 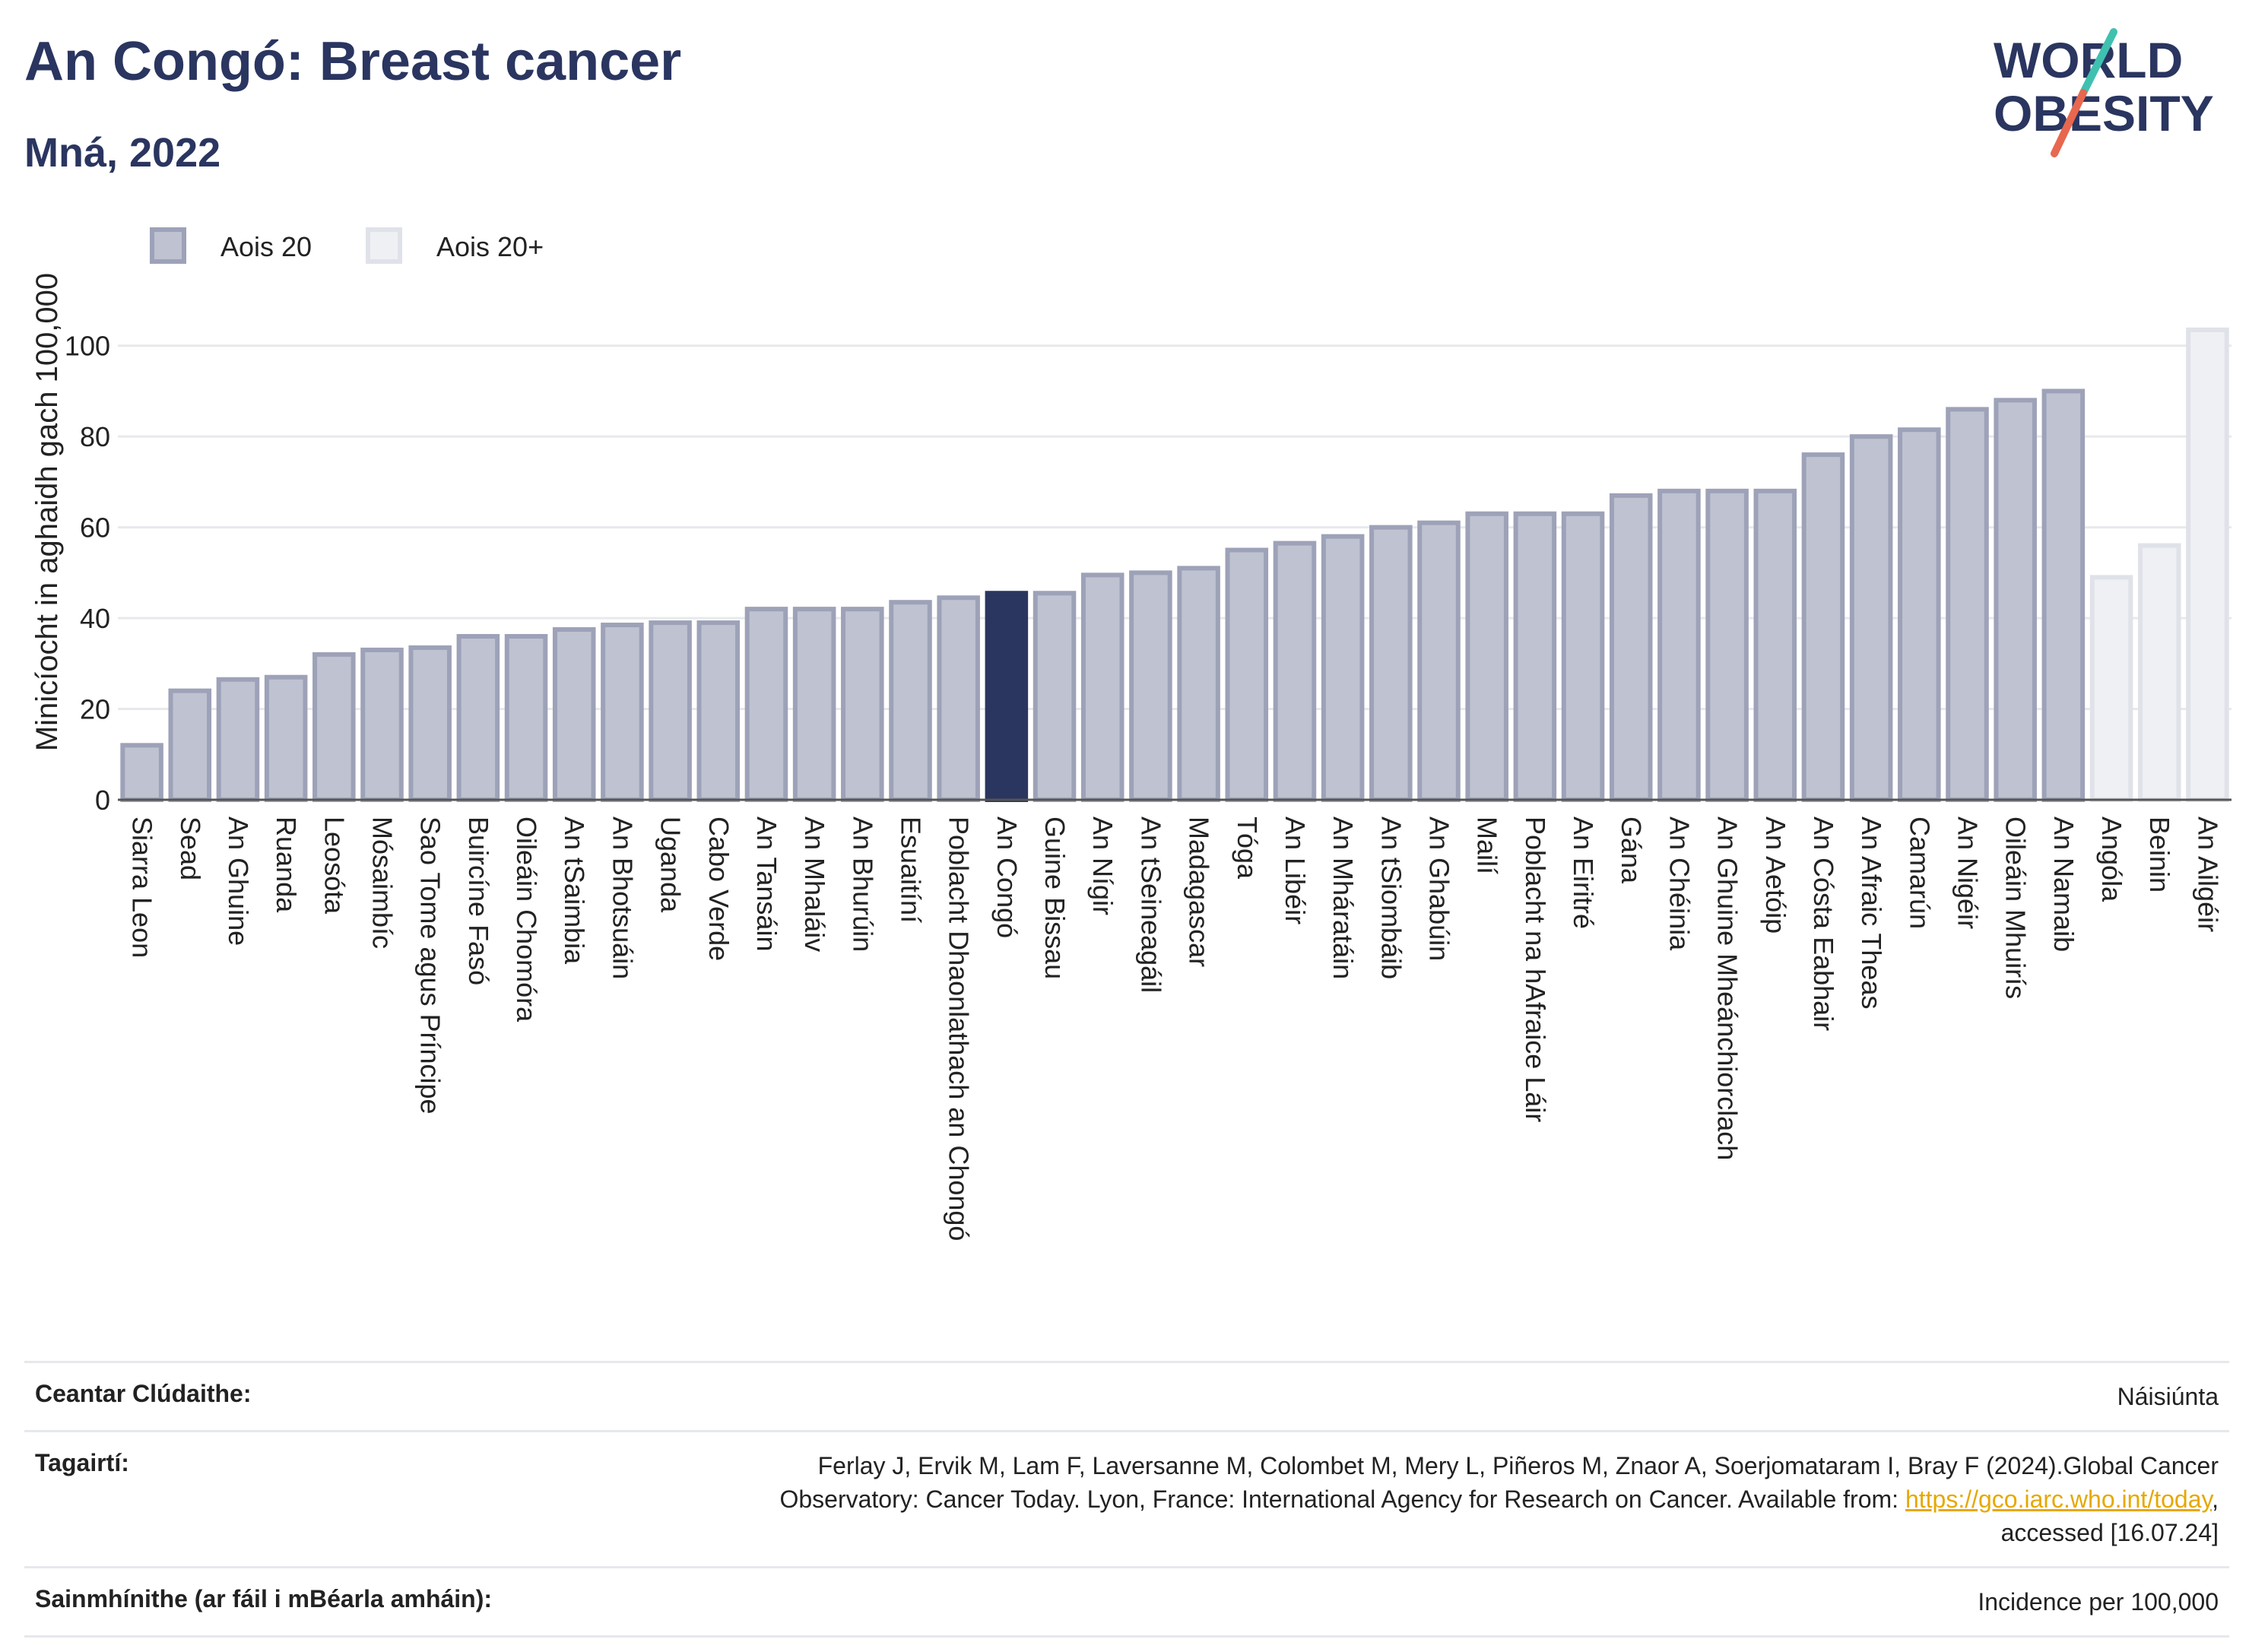 What do you see at coordinates (574, 714) in the screenshot?
I see `bar-an-tsaimbia` at bounding box center [574, 714].